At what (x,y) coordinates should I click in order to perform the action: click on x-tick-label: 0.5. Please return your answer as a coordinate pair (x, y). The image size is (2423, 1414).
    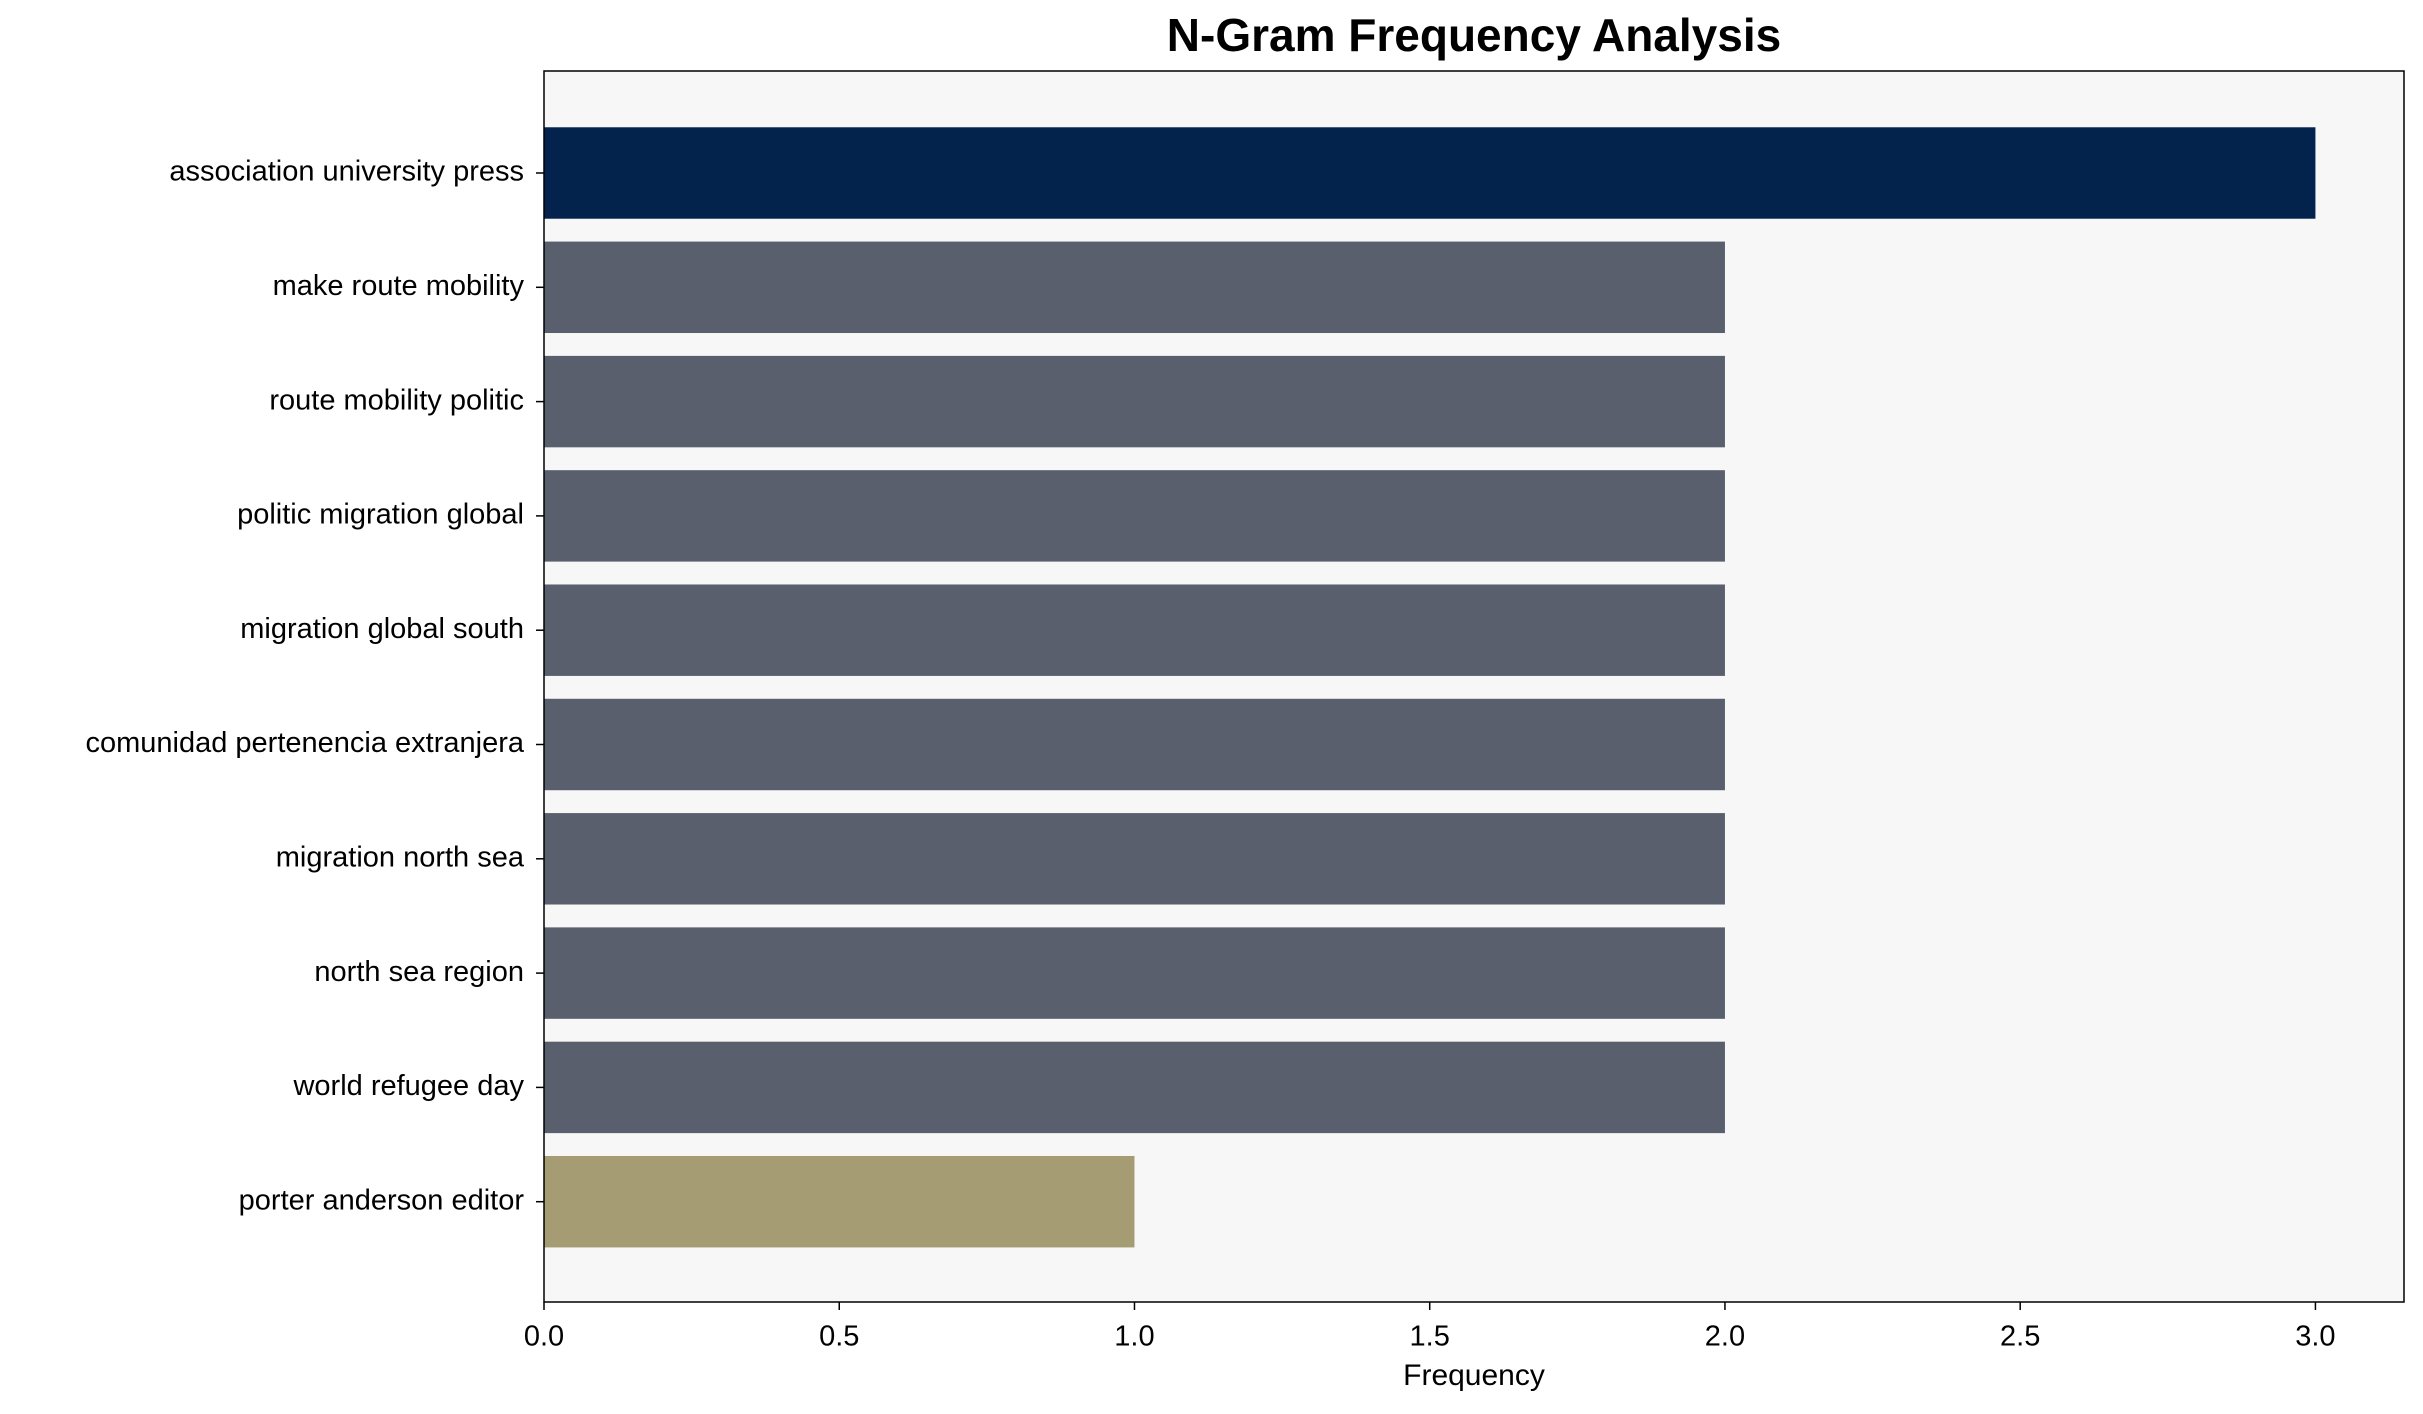
    Looking at the image, I should click on (839, 1337).